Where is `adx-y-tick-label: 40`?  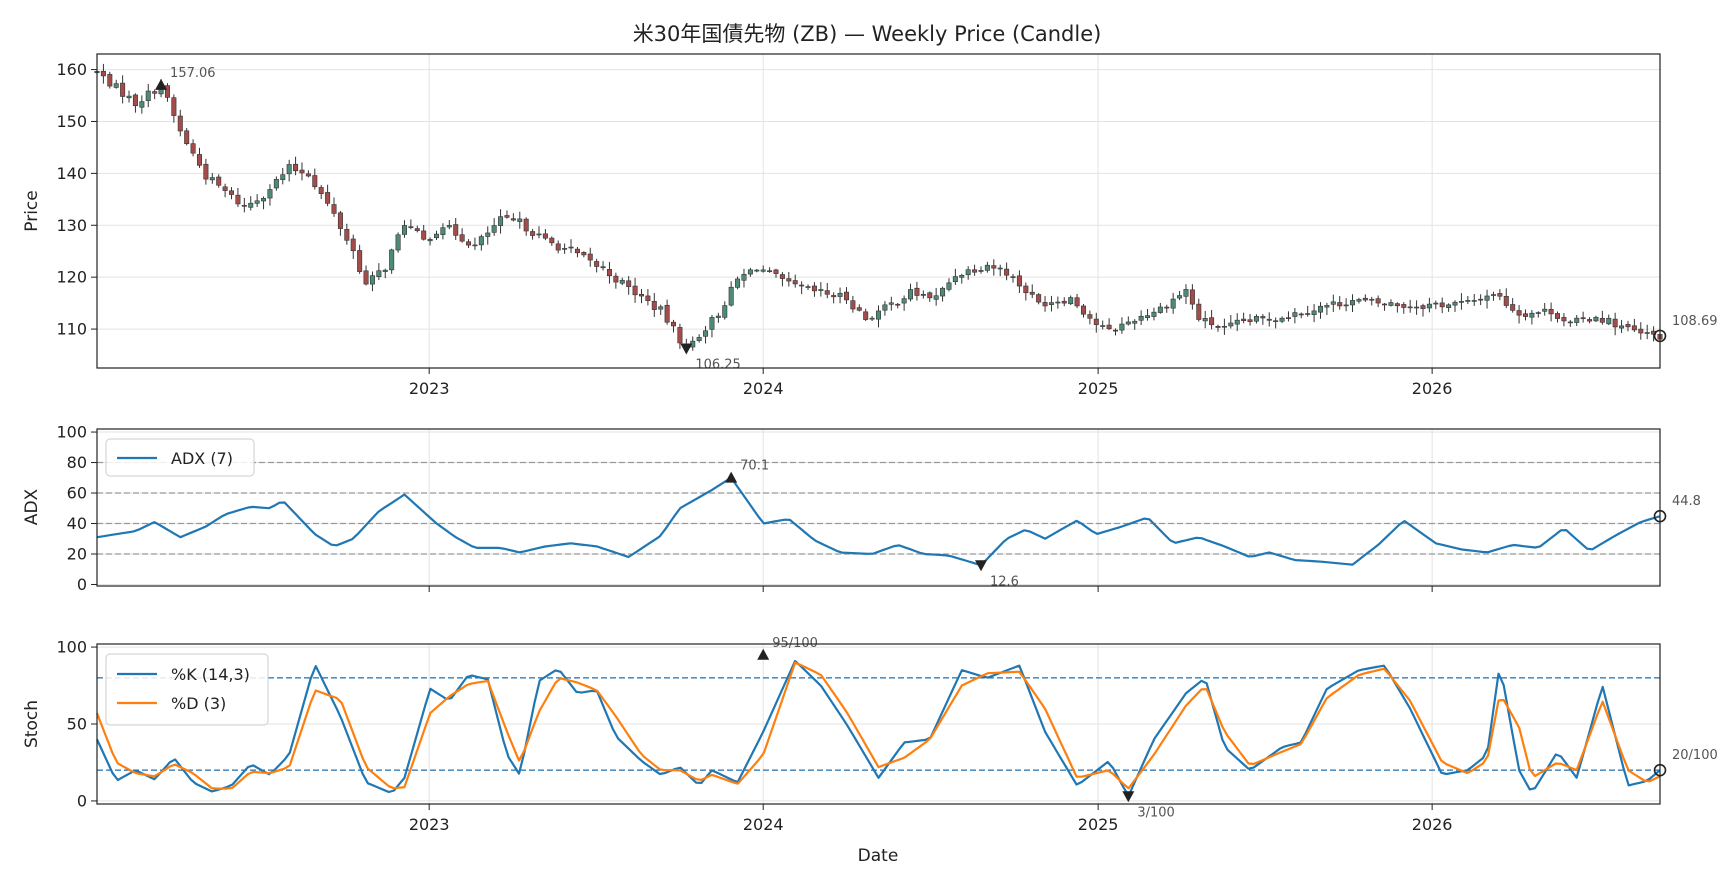 adx-y-tick-label: 40 is located at coordinates (77, 523).